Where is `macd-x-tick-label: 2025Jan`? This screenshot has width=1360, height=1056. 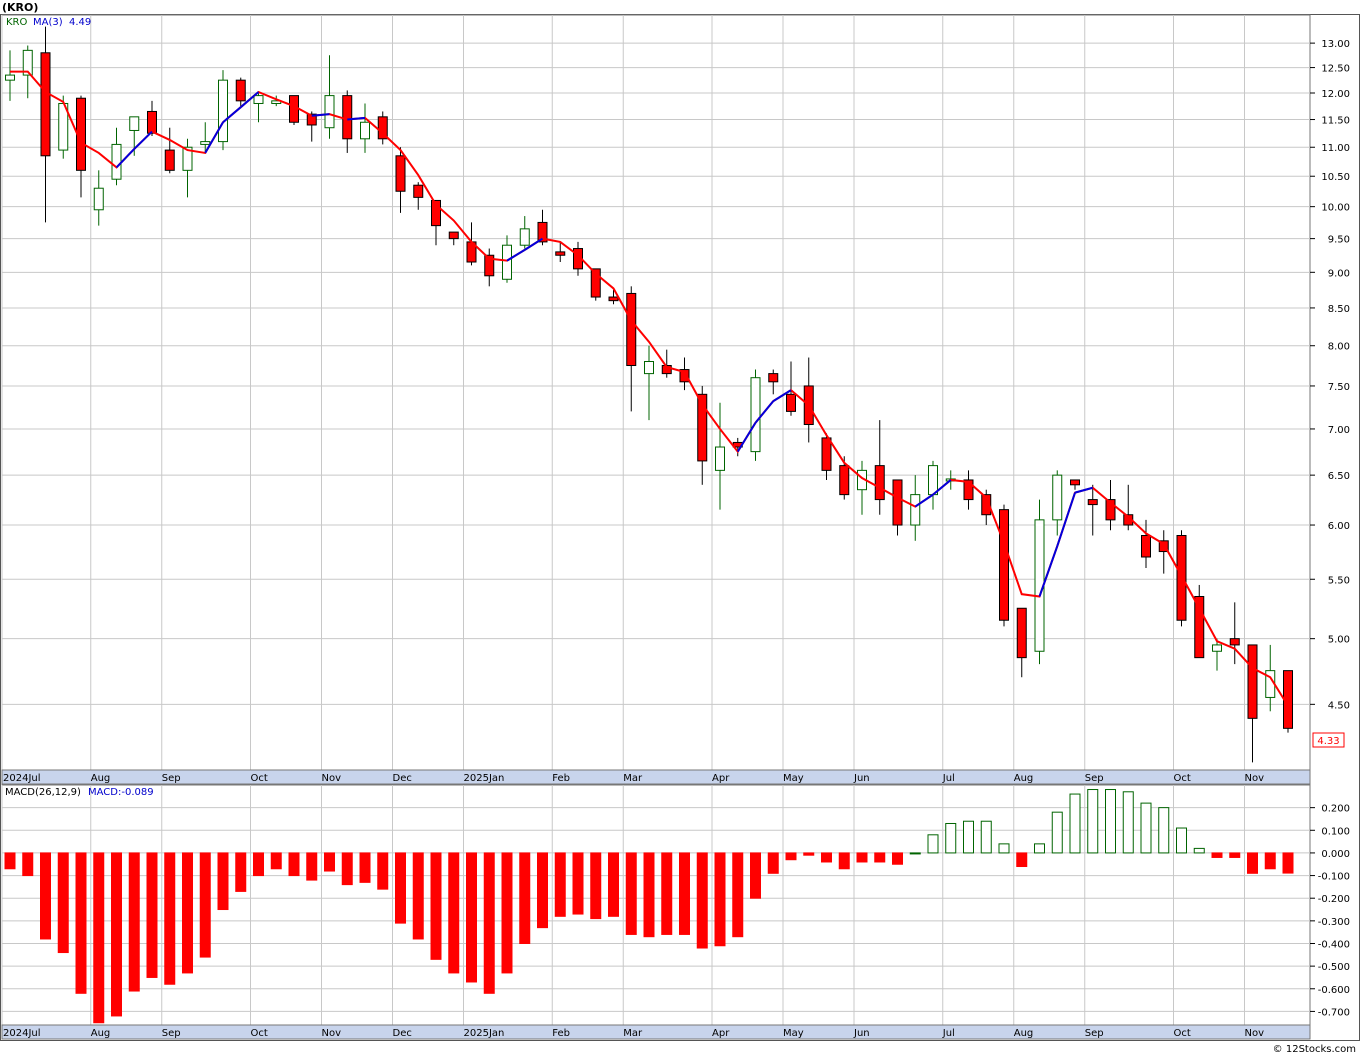 macd-x-tick-label: 2025Jan is located at coordinates (484, 1033).